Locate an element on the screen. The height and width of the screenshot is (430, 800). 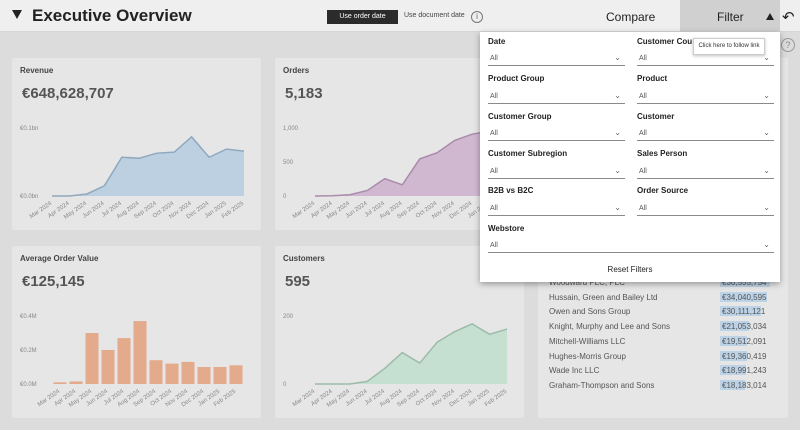
filter-label-product-group: Product Group is located at coordinates (516, 78).